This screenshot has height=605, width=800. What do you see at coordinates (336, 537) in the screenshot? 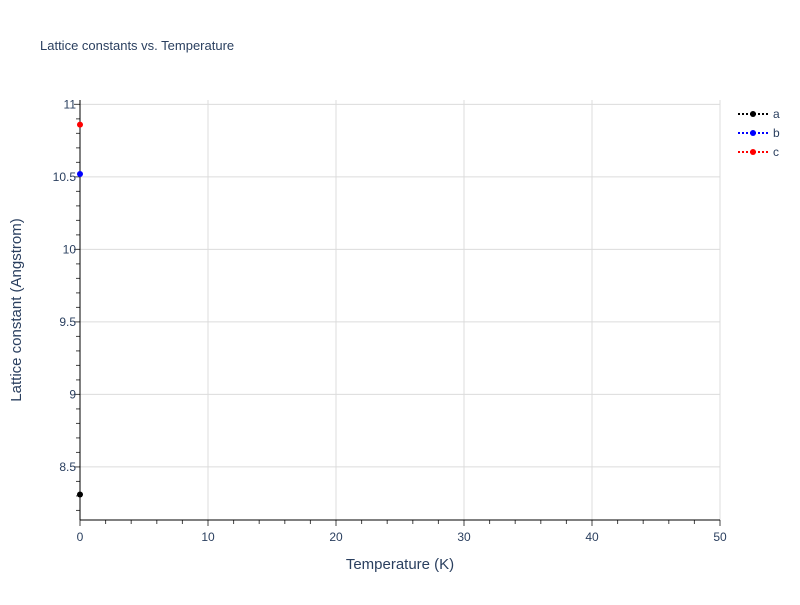
I see `x-tick-label: 20` at bounding box center [336, 537].